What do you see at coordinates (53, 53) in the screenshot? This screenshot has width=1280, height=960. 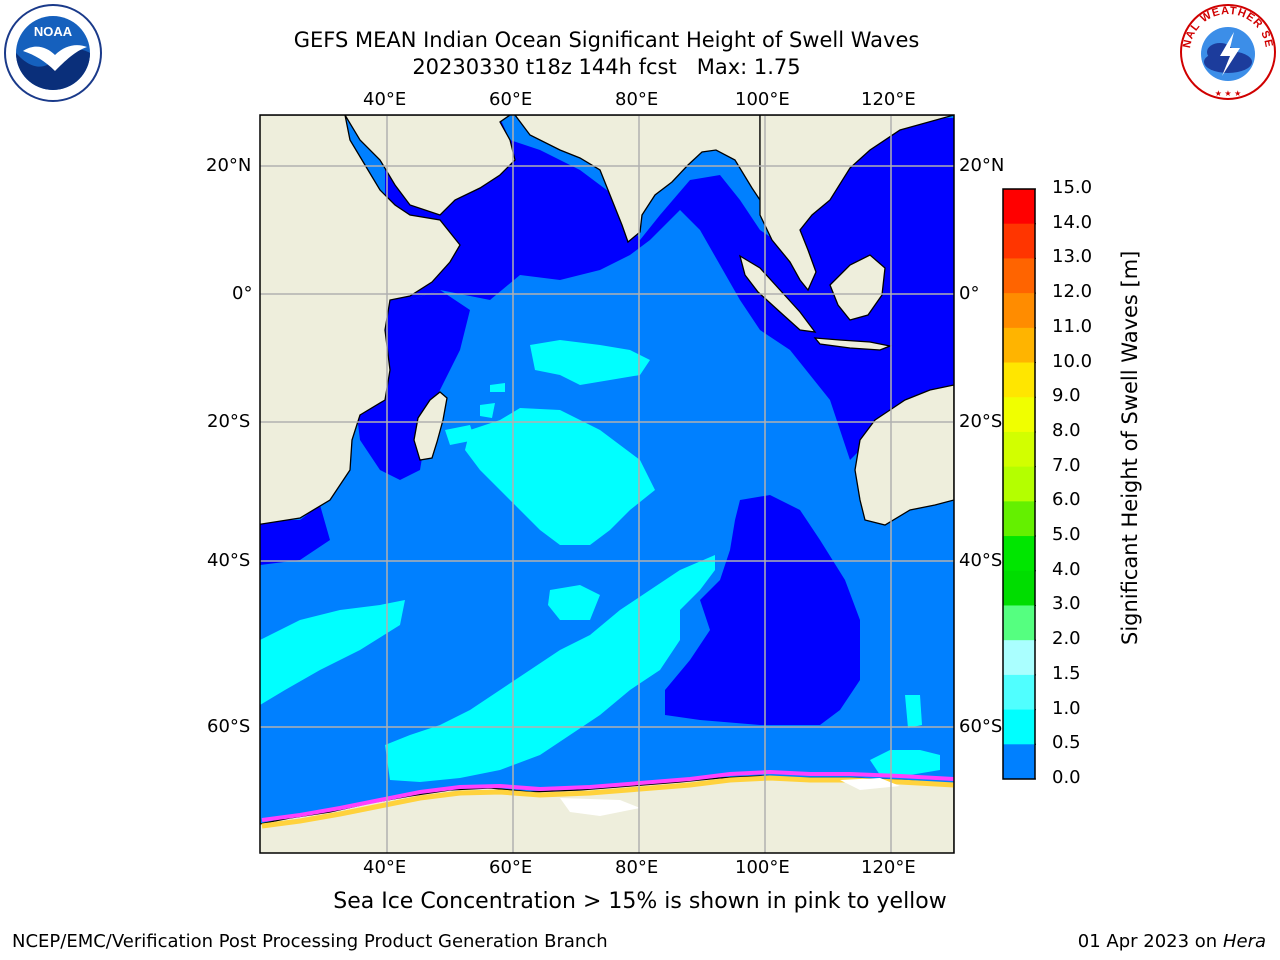 I see `noaa-logo: NOAA` at bounding box center [53, 53].